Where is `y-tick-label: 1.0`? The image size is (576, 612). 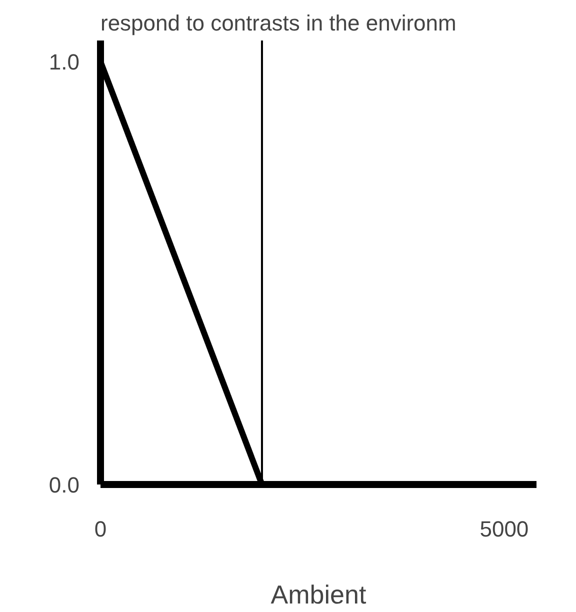
y-tick-label: 1.0 is located at coordinates (64, 62).